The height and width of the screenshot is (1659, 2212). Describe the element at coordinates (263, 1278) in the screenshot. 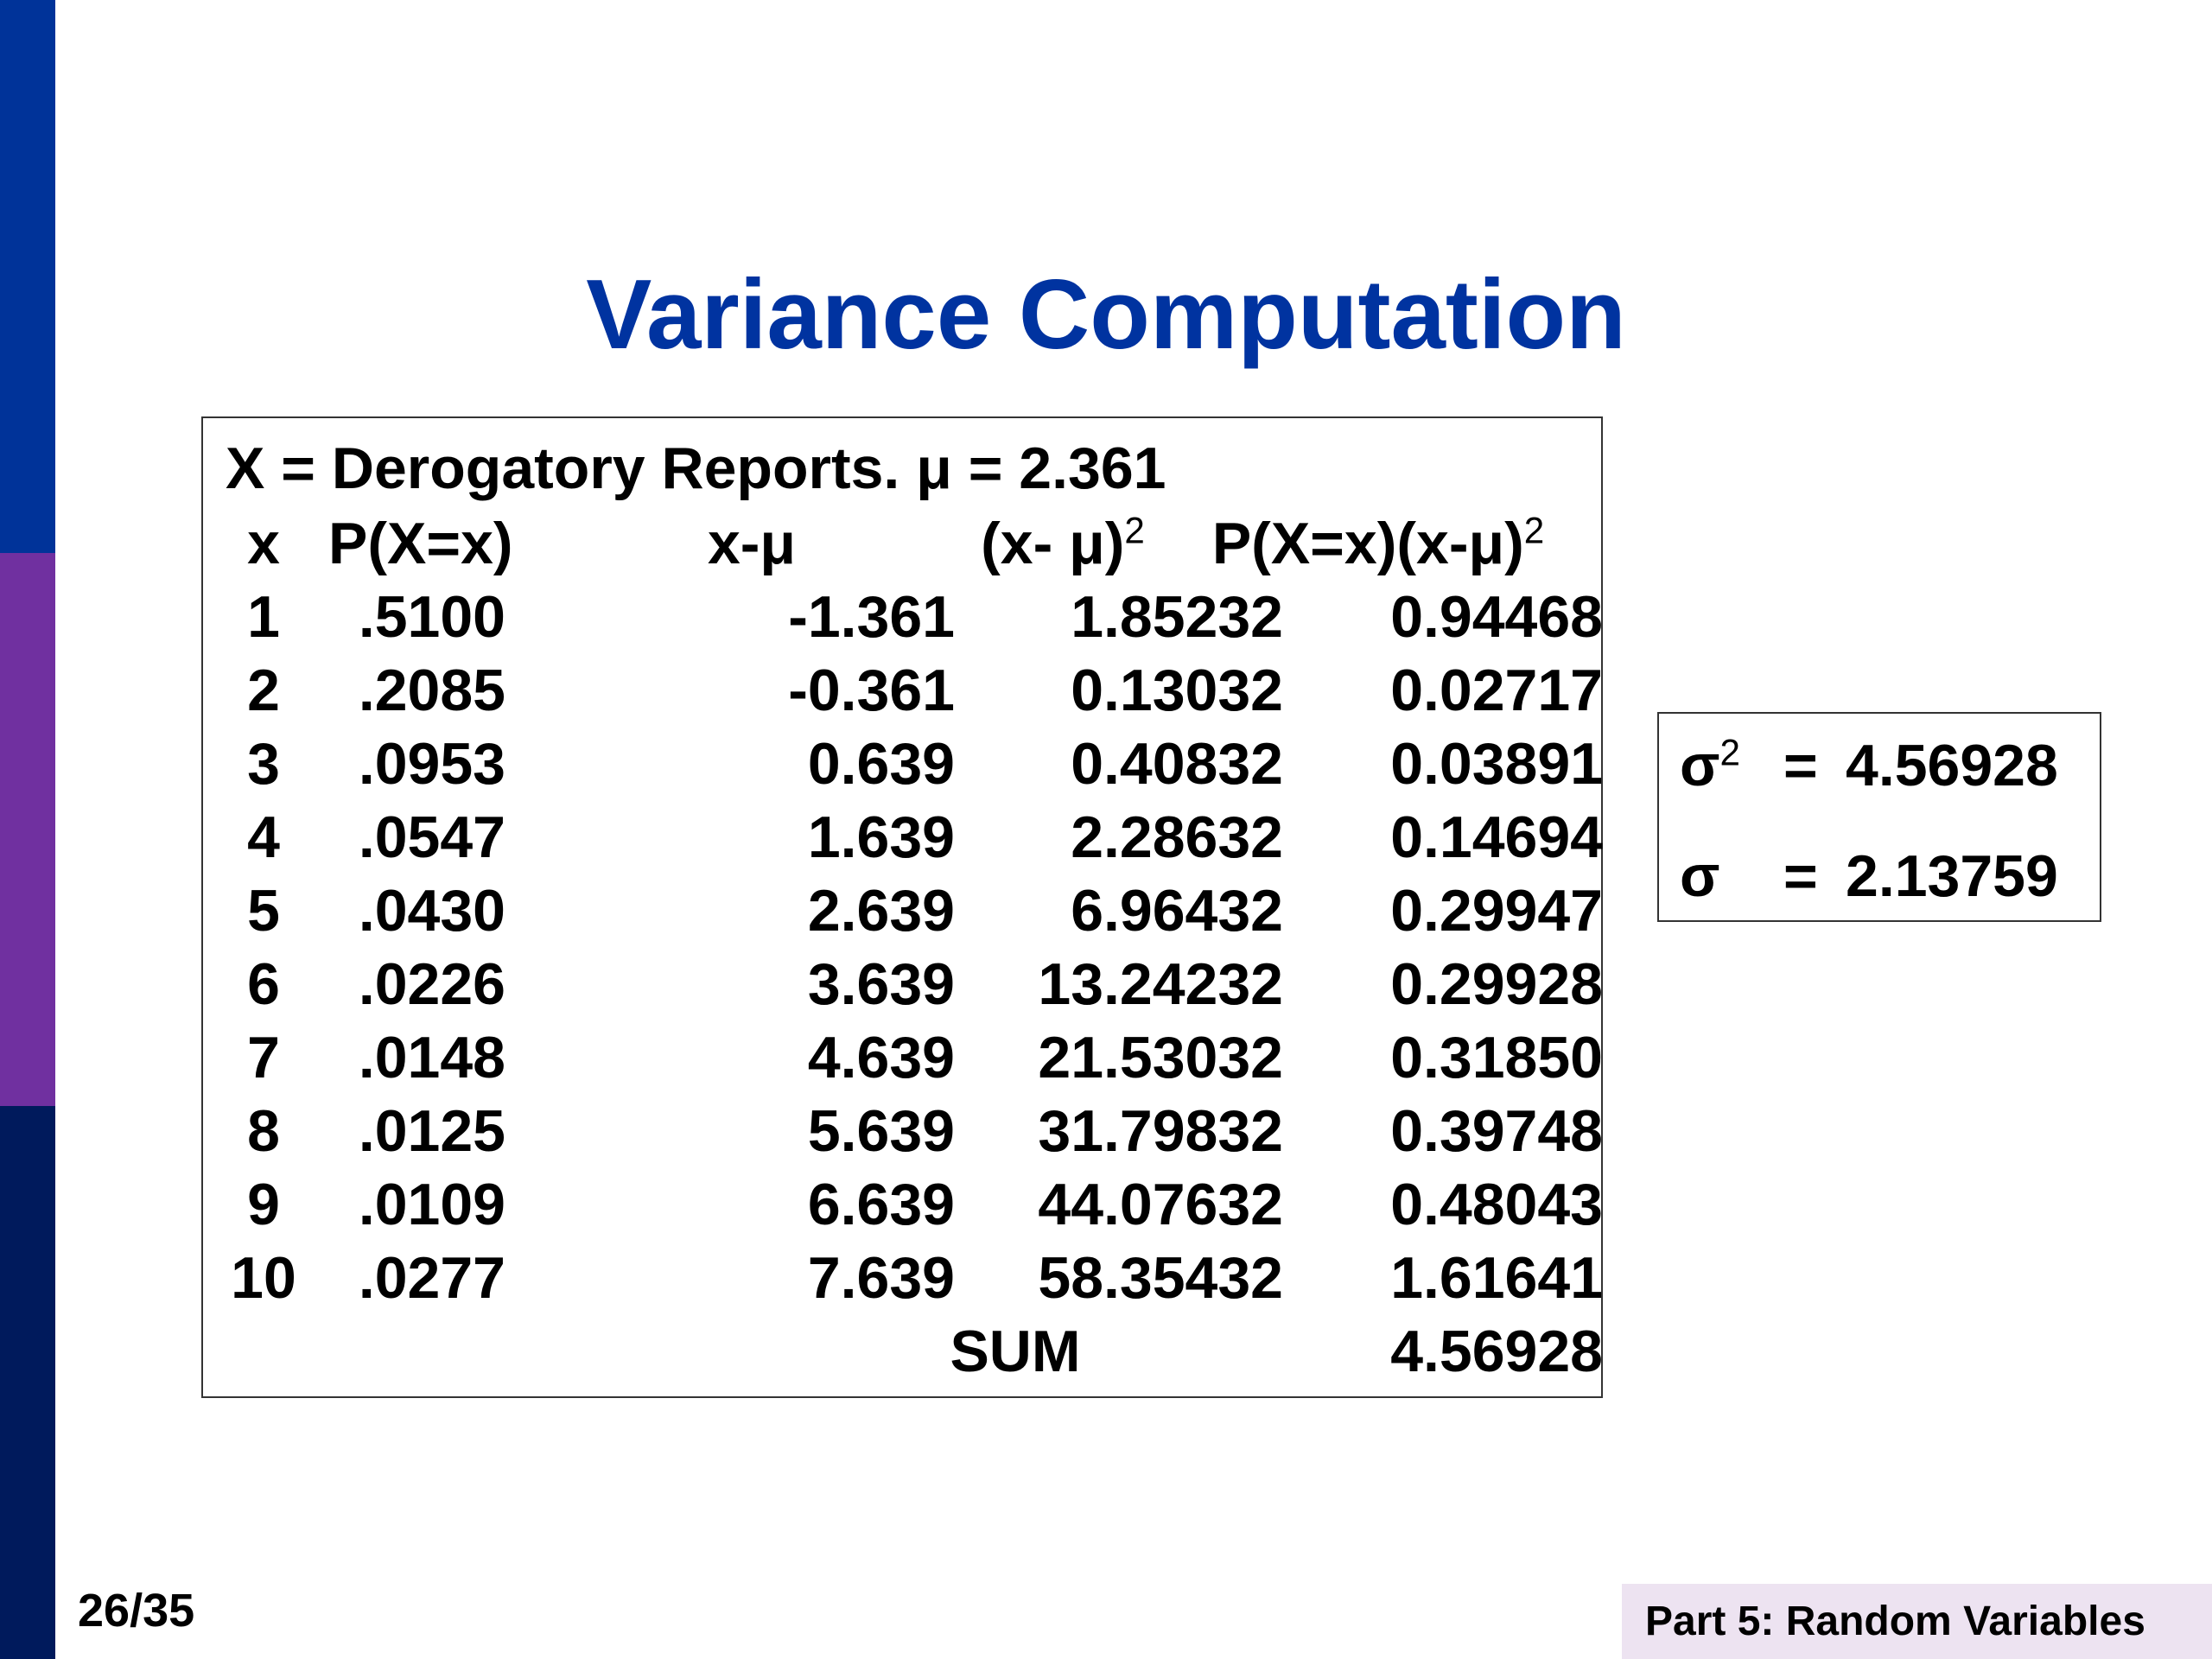

I see `cell-x: 10` at that location.